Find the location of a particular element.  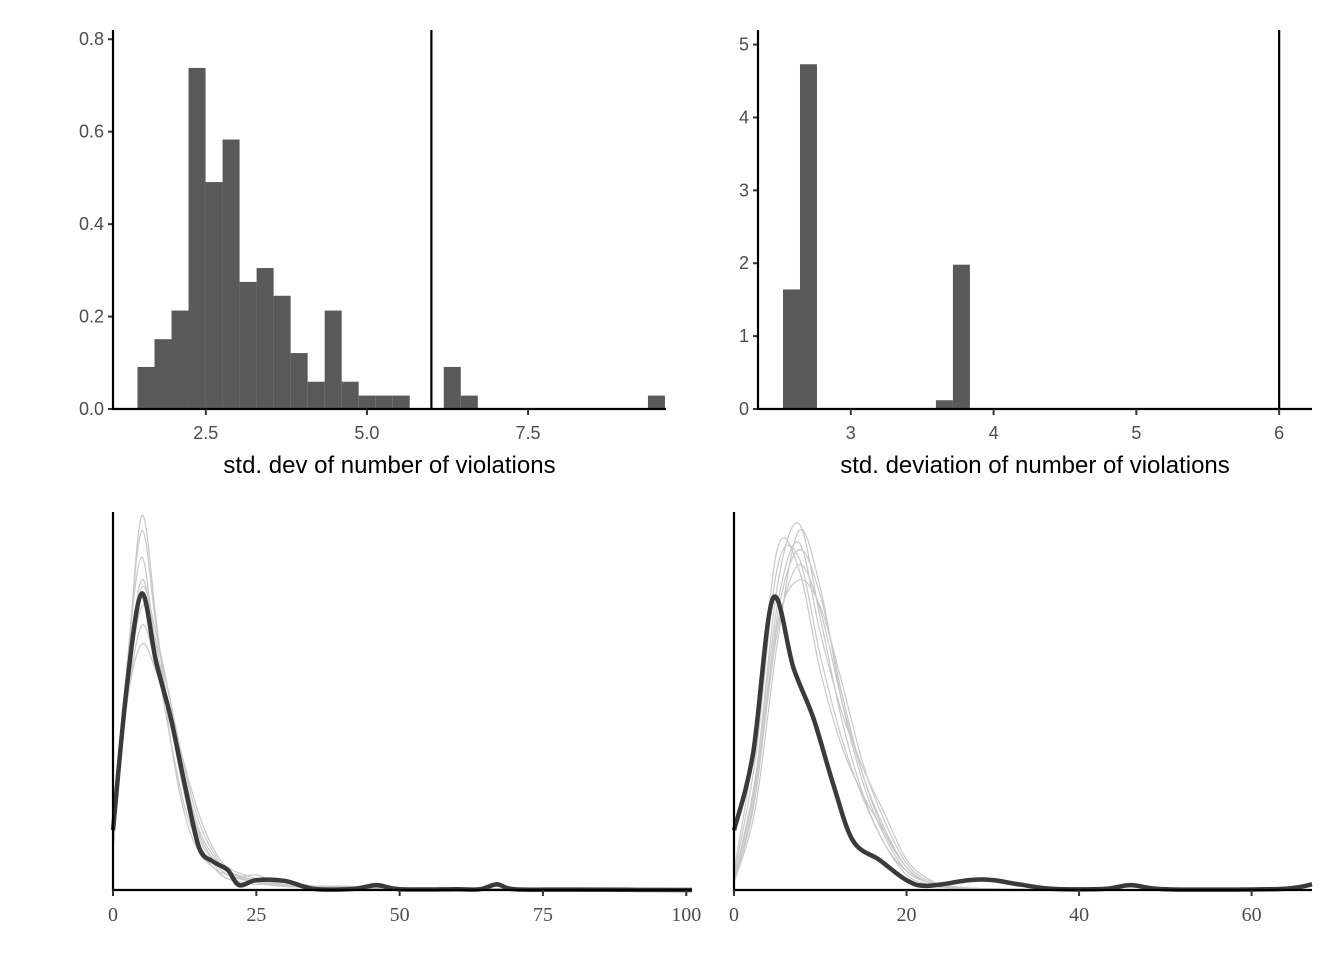

x-tick-label: 60 is located at coordinates (1252, 915).